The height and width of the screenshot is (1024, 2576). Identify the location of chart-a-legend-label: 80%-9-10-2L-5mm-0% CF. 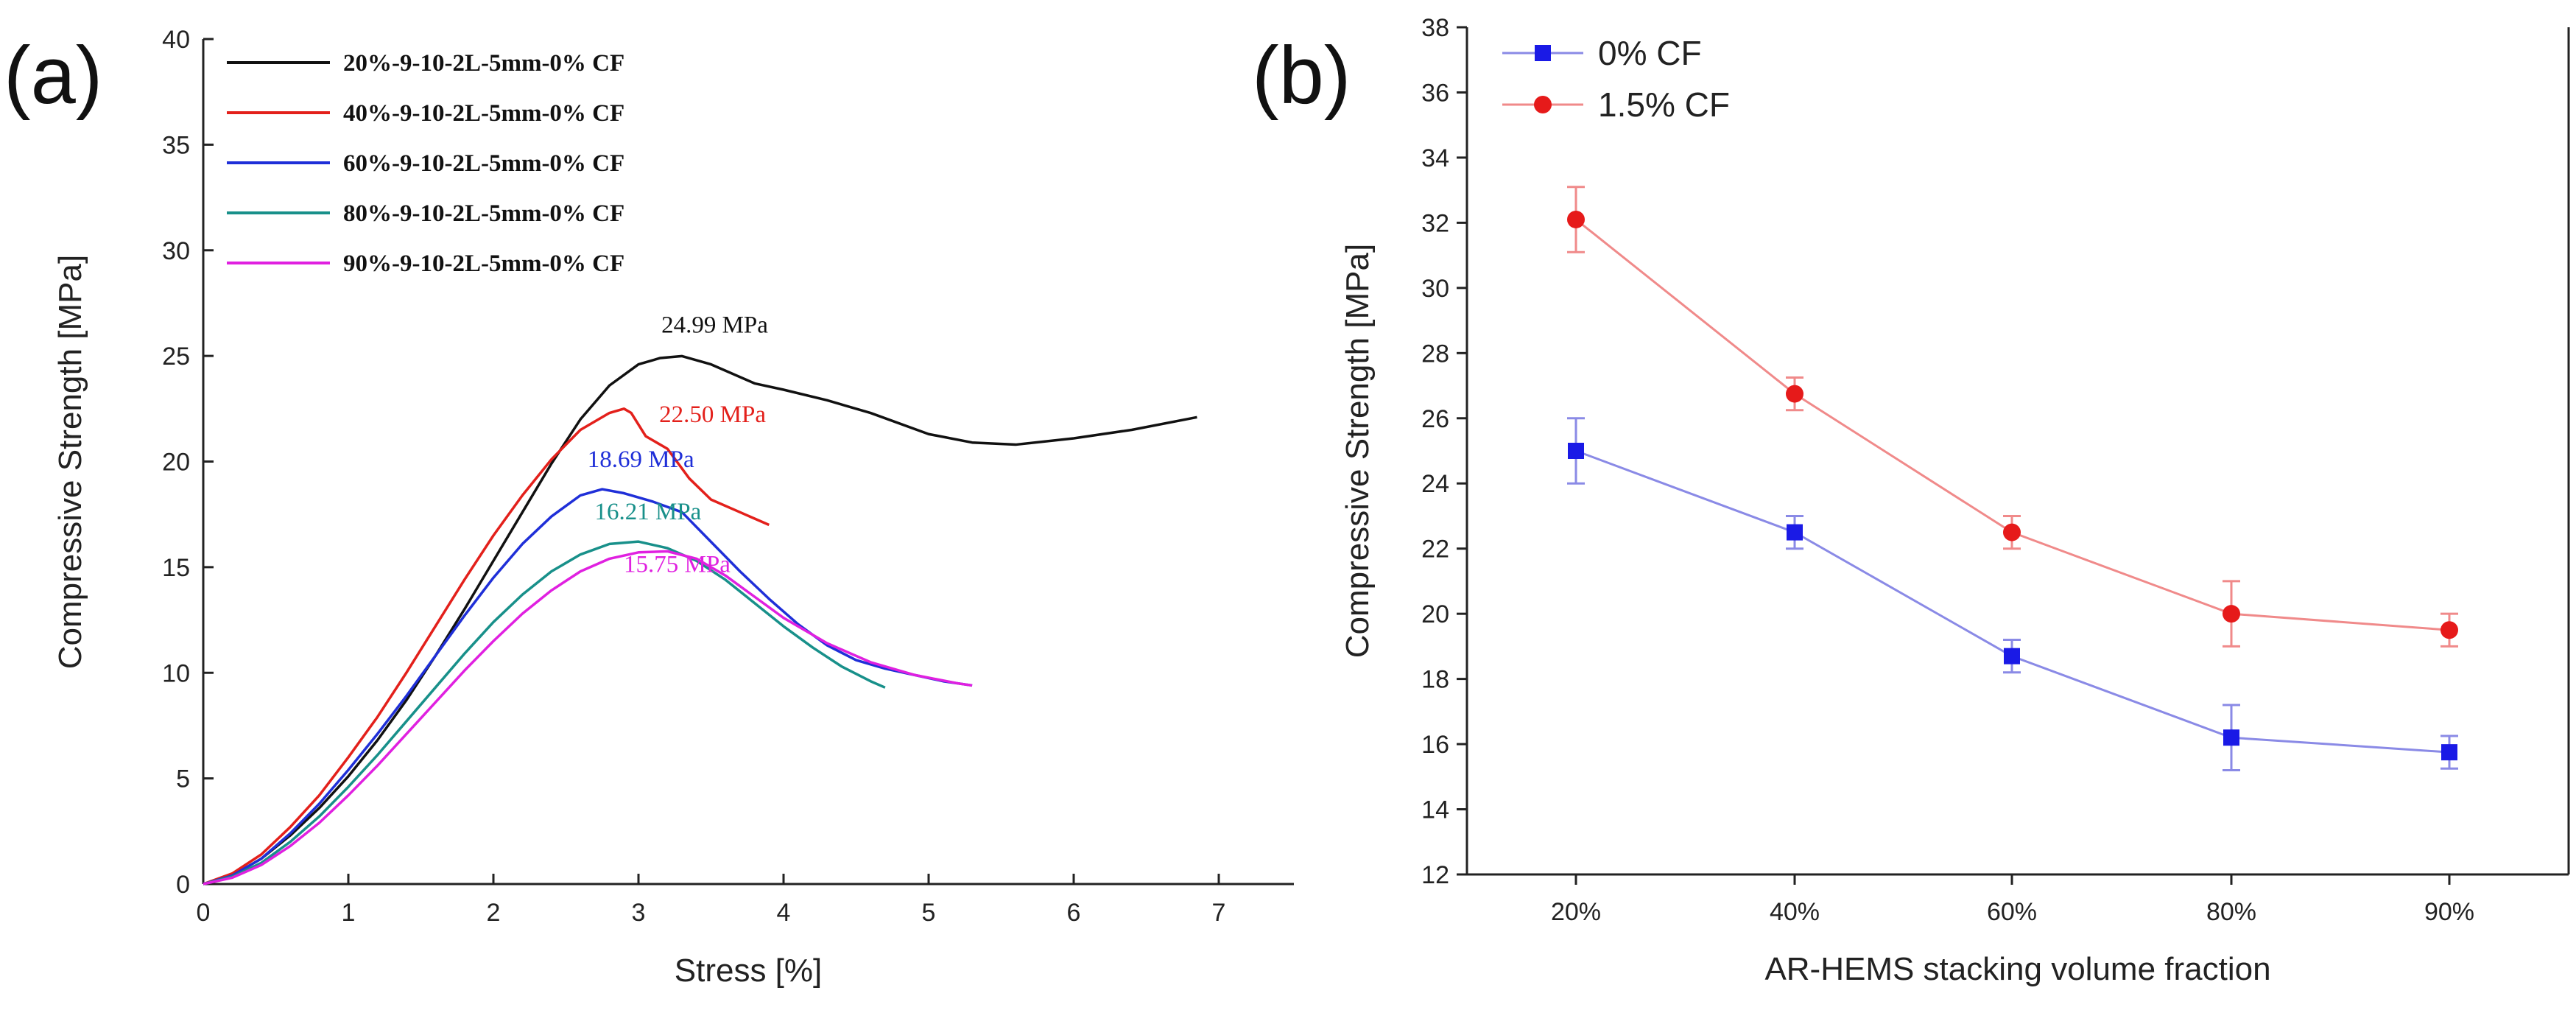
(483, 213).